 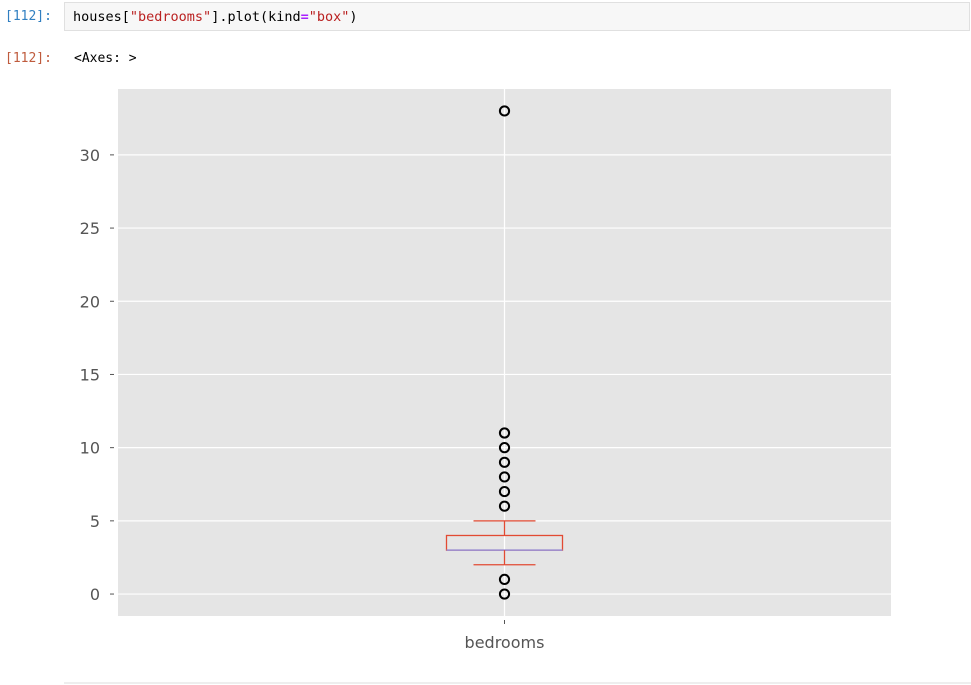 What do you see at coordinates (329, 17) in the screenshot?
I see `code-token: "box"` at bounding box center [329, 17].